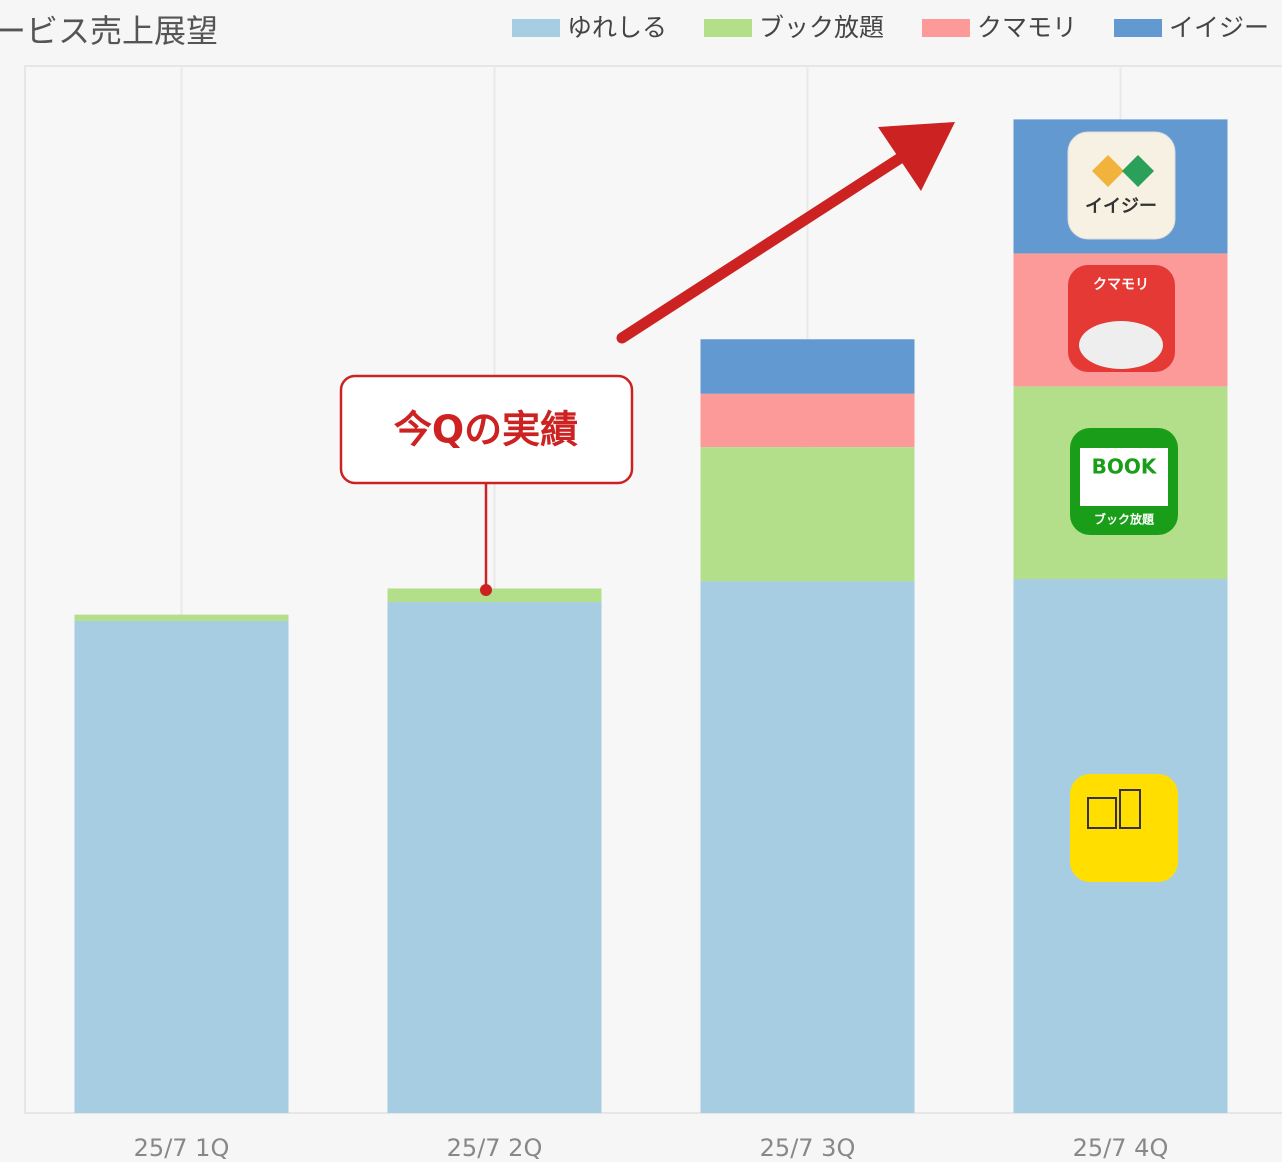  Describe the element at coordinates (1121, 206) in the screenshot. I see `icon-label: イイジー` at that location.